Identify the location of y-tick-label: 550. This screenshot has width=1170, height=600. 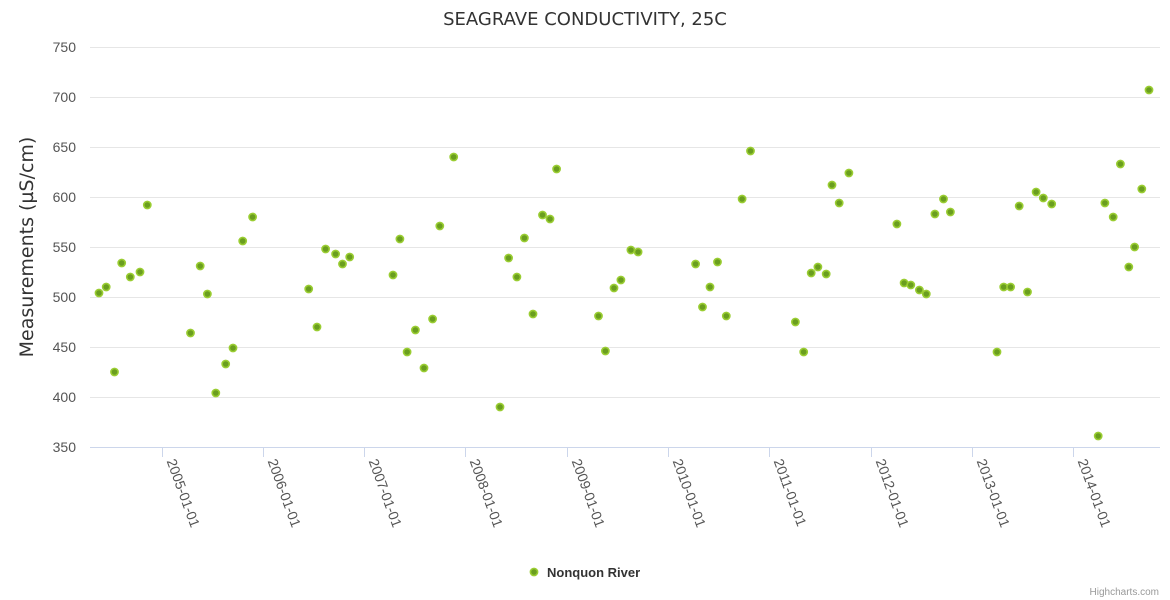
(65, 247).